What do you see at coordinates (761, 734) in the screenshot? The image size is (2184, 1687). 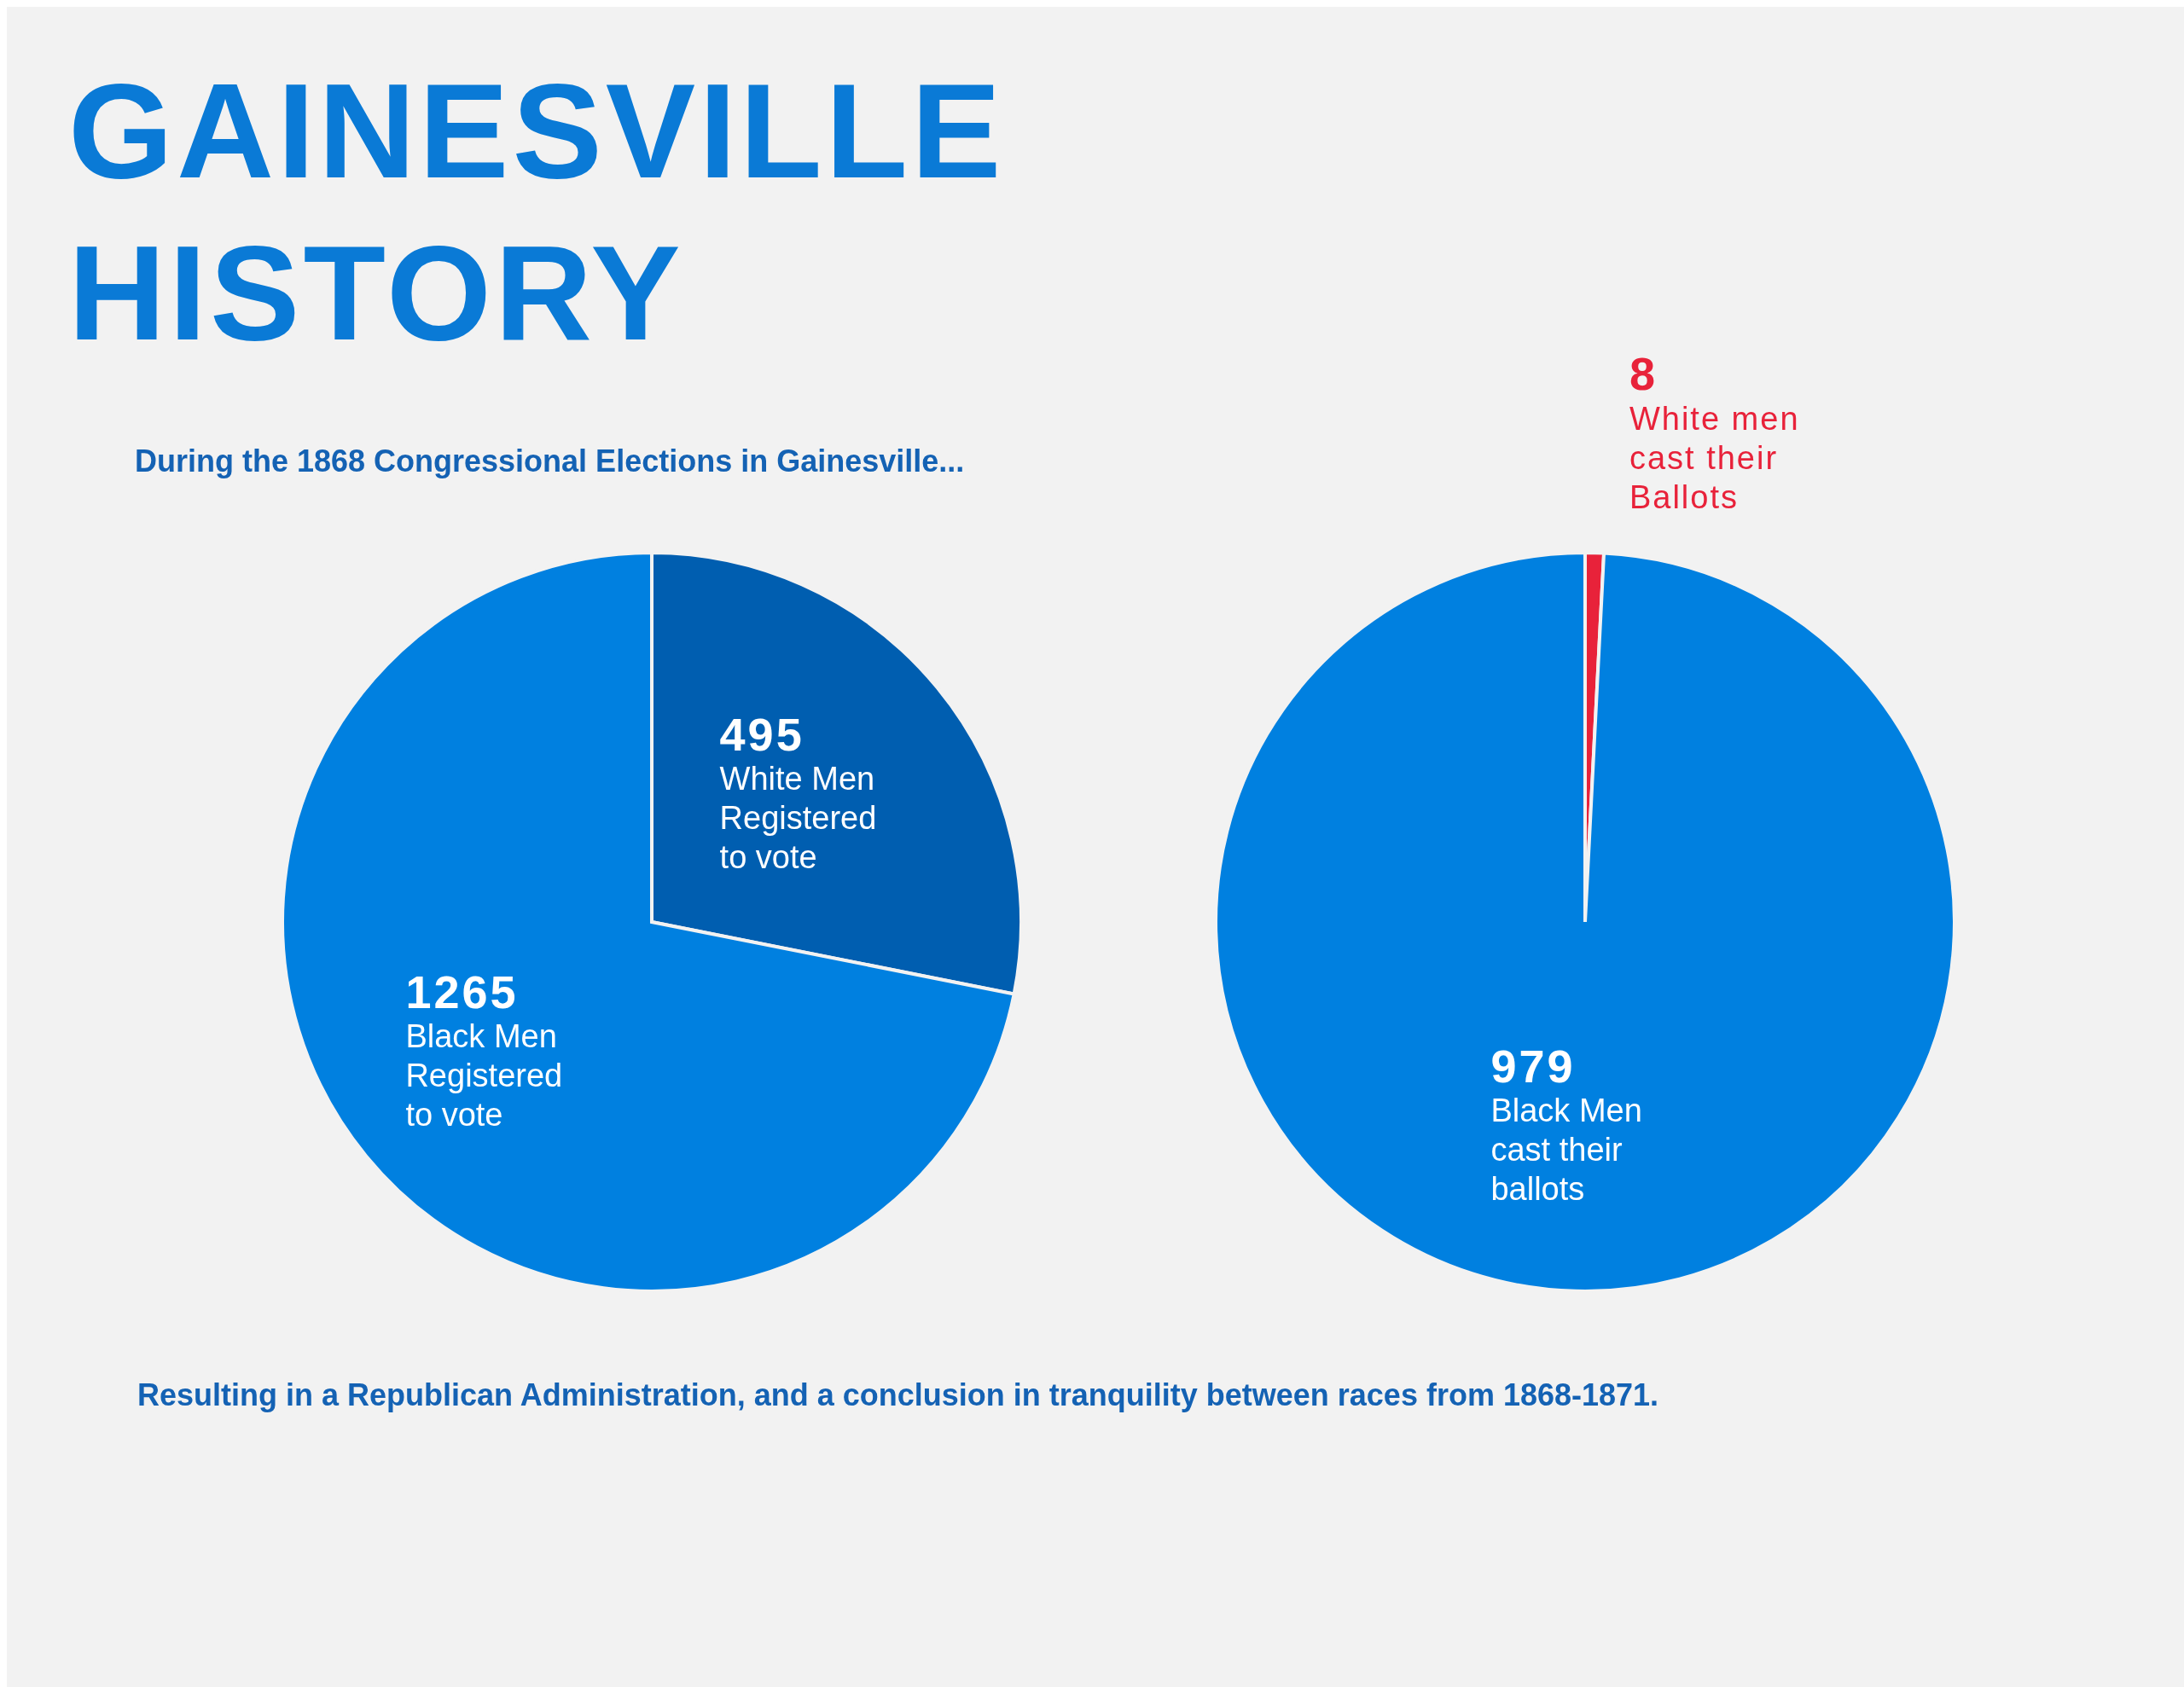 I see `data-label: 495` at bounding box center [761, 734].